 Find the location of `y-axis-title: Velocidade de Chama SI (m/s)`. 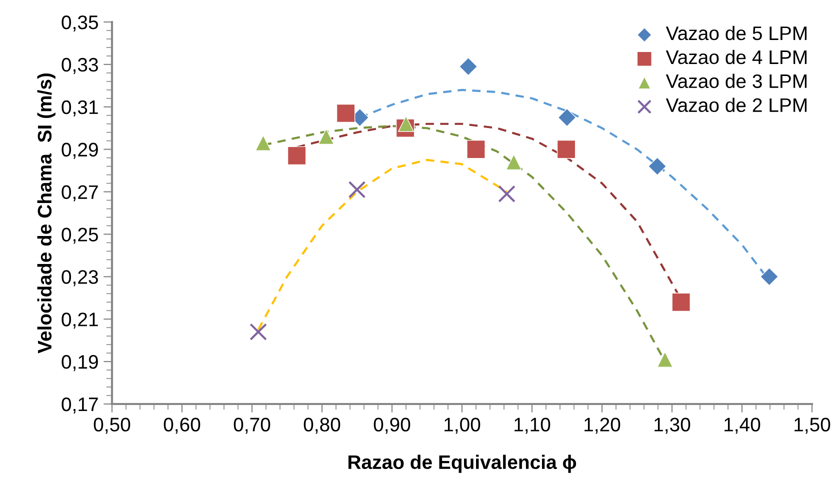

y-axis-title: Velocidade de Chama SI (m/s) is located at coordinates (46, 213).